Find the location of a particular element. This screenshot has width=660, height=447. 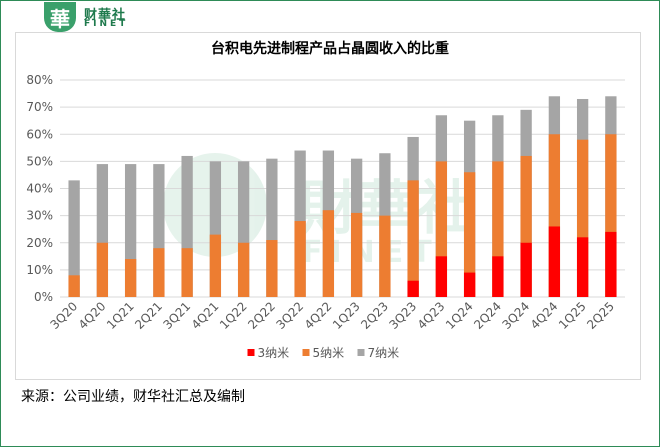

bar-3Q23-5纳米 is located at coordinates (413, 238).